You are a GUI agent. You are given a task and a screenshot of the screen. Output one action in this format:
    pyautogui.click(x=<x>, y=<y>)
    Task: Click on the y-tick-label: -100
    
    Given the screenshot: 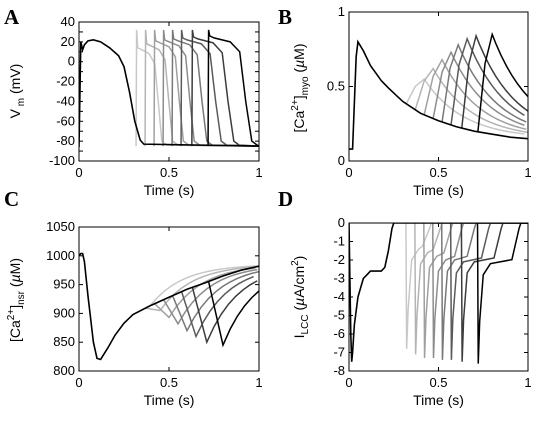 What is the action you would take?
    pyautogui.click(x=62, y=160)
    